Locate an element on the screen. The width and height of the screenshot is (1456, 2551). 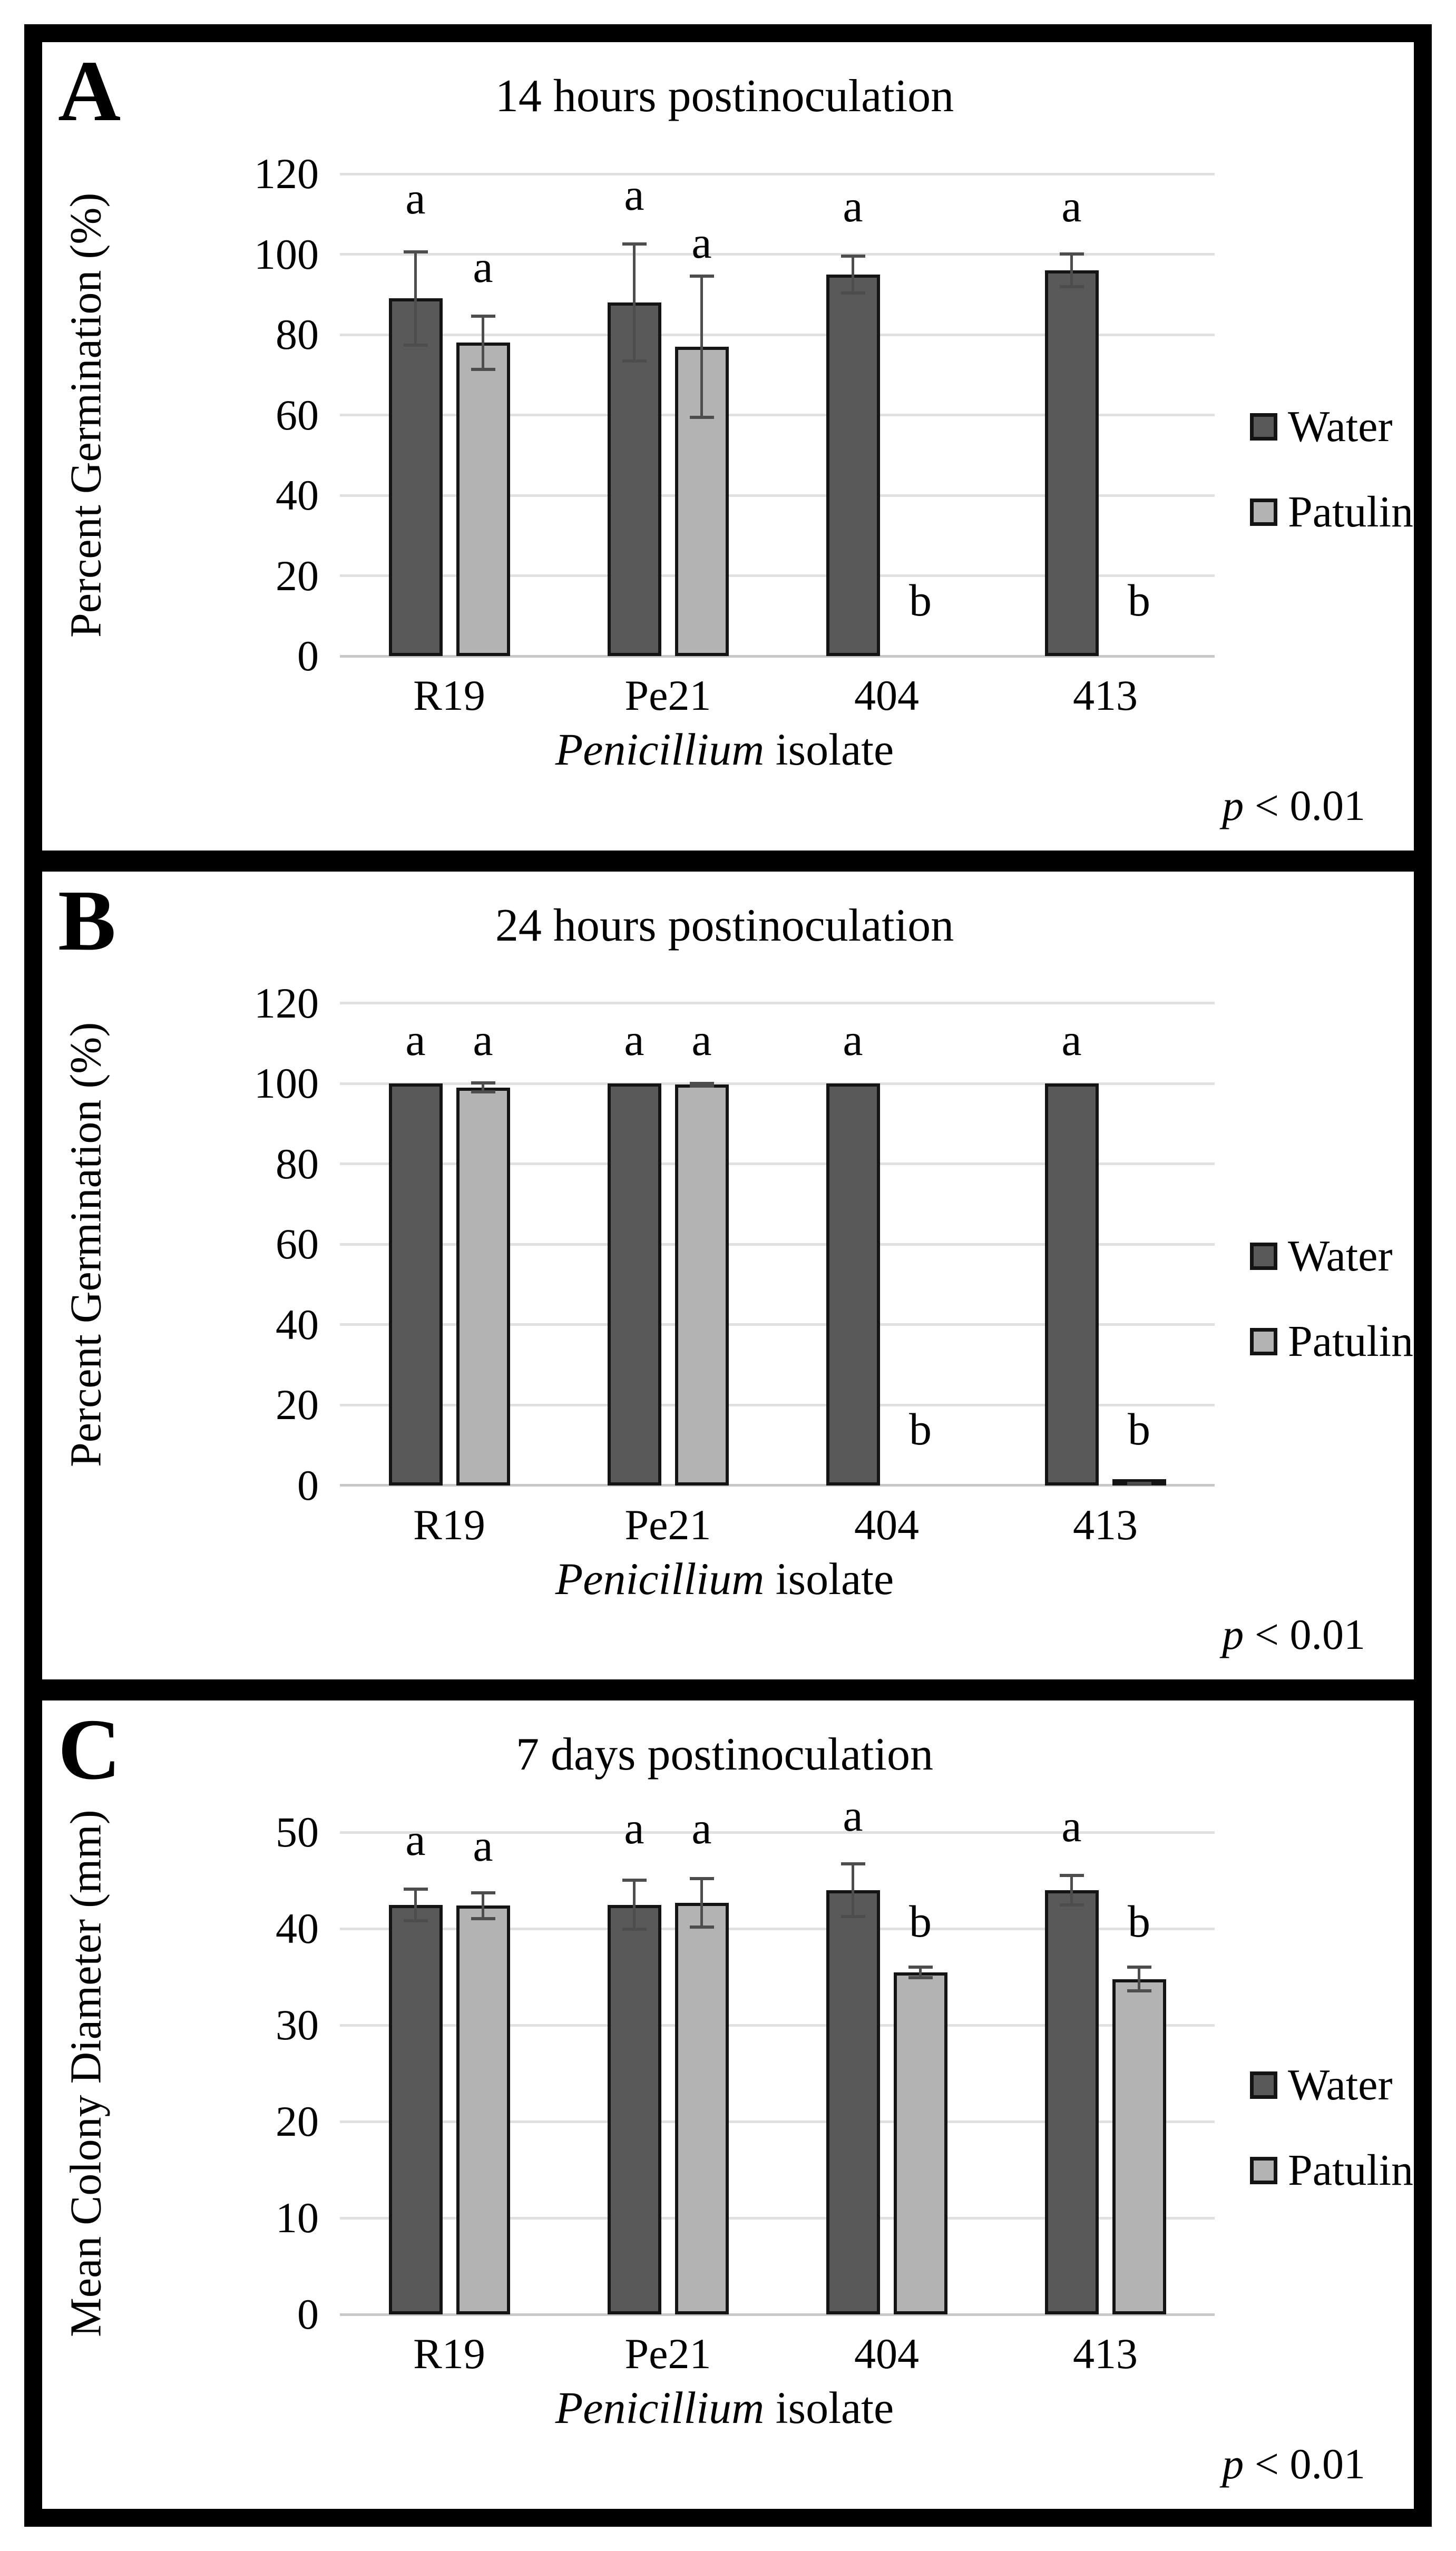
y-tick-label: 20 is located at coordinates (297, 1405).